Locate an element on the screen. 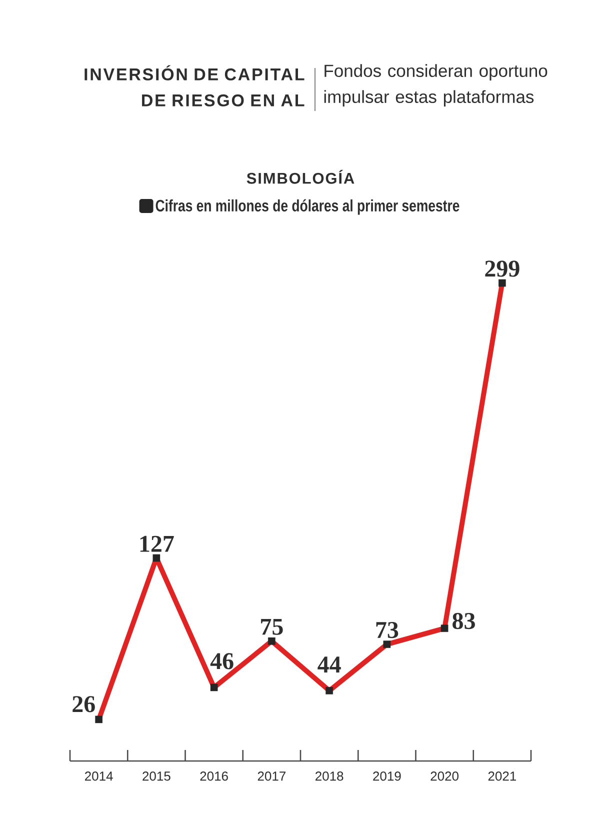  data-label: 127 is located at coordinates (157, 544).